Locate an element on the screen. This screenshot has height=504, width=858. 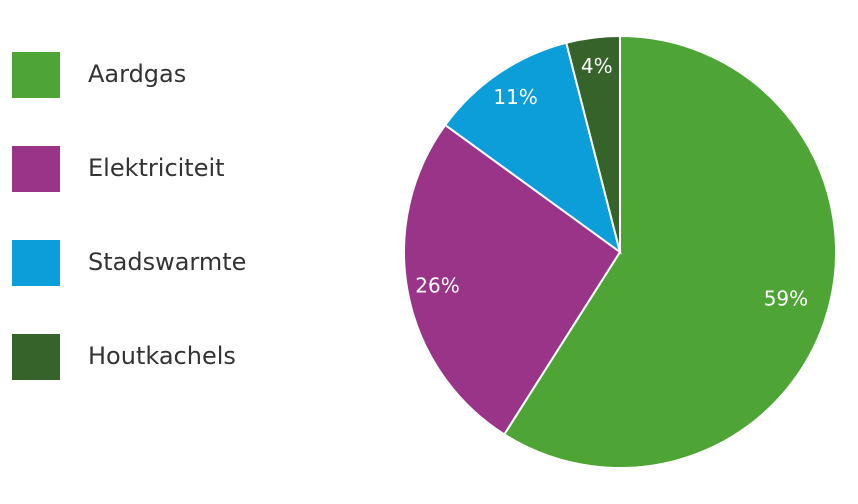
data-label: 4% is located at coordinates (597, 66).